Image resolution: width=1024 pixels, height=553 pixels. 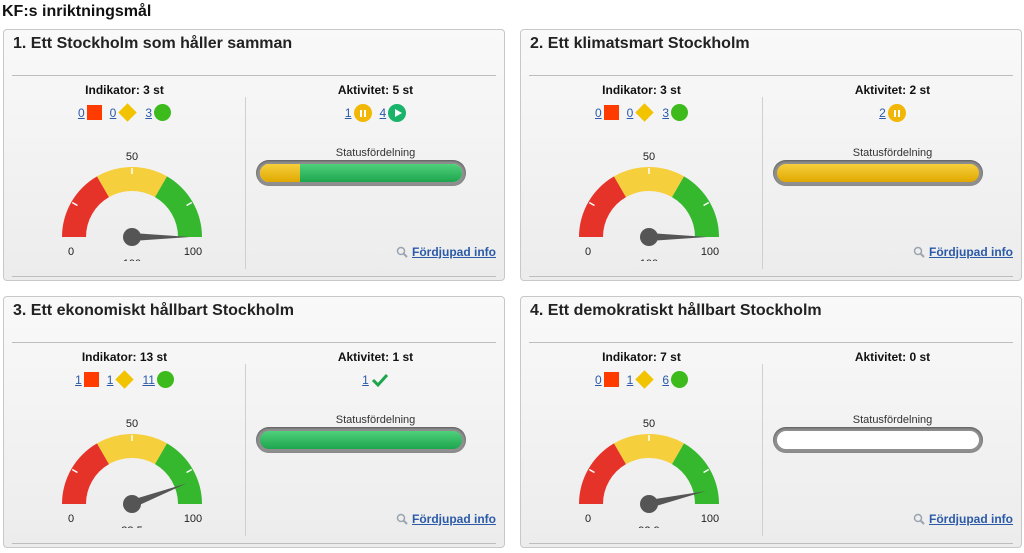 I want to click on status-segment-yellow, so click(x=878, y=173).